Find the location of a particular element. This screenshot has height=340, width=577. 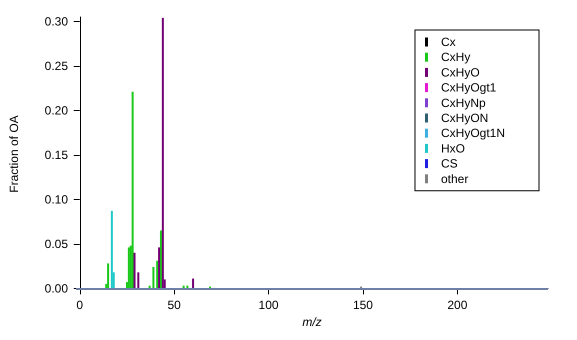

y-tick-label: 0.30 is located at coordinates (56, 21).